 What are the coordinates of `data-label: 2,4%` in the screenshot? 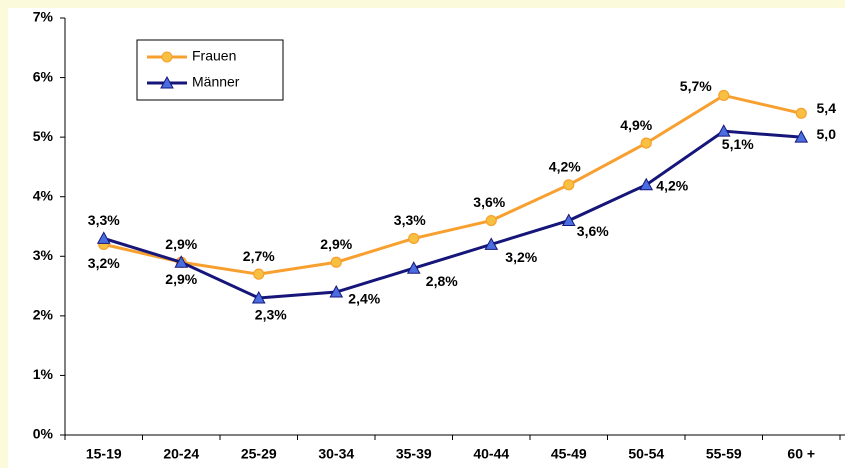 It's located at (364, 299).